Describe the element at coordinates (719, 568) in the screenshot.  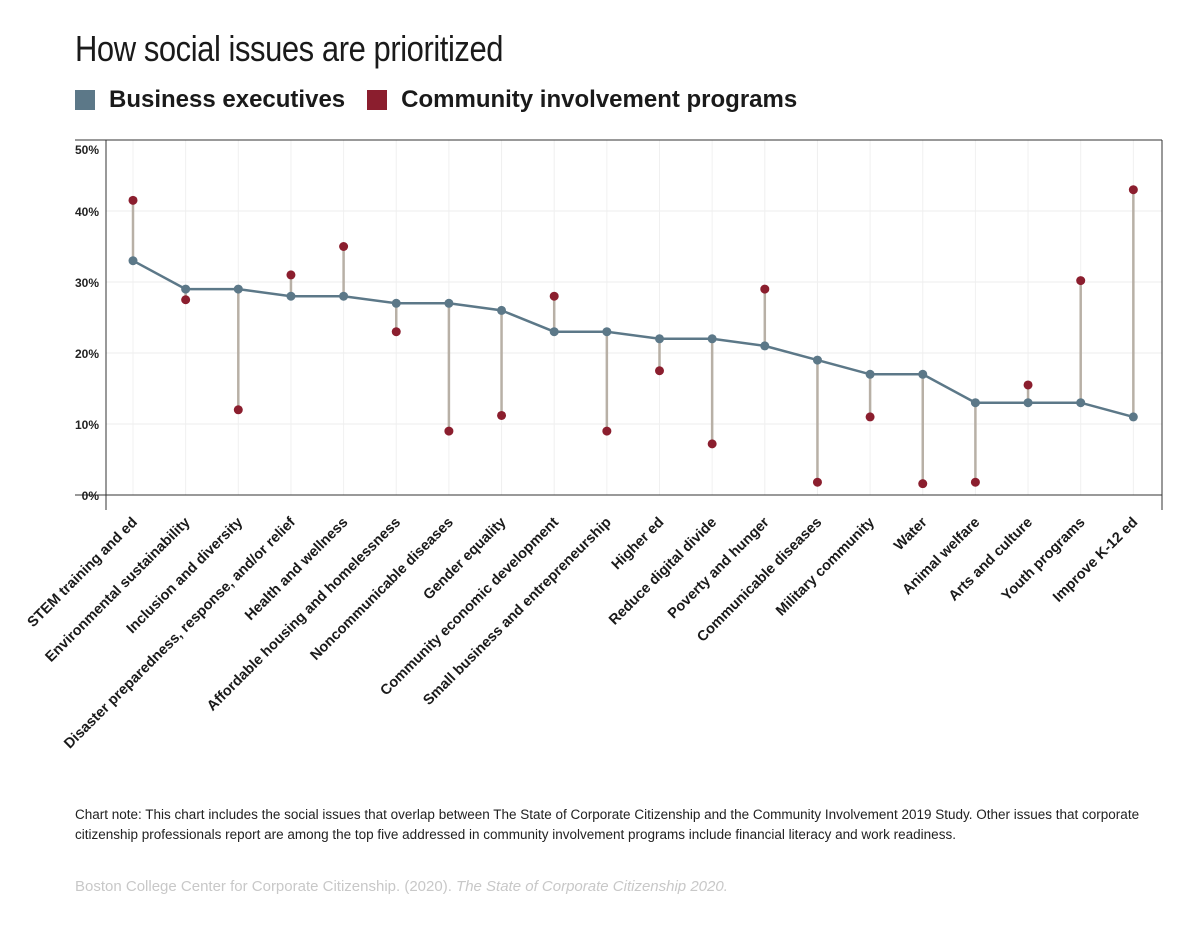
I see `x-tick-label-12: Poverty and hunger` at that location.